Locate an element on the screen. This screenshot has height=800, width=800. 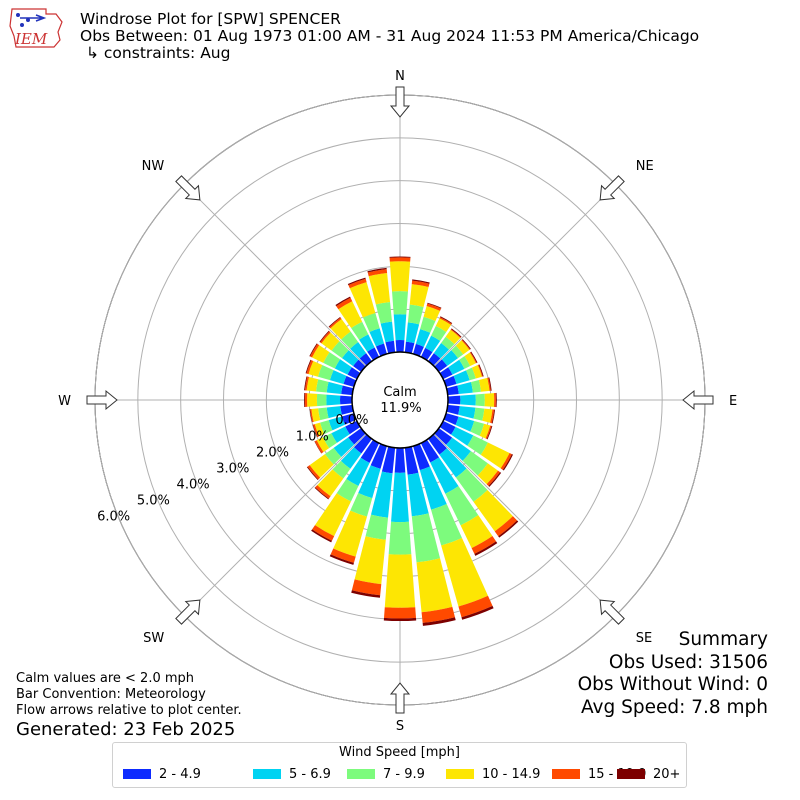
calm-value: 11.9% is located at coordinates (400, 408).